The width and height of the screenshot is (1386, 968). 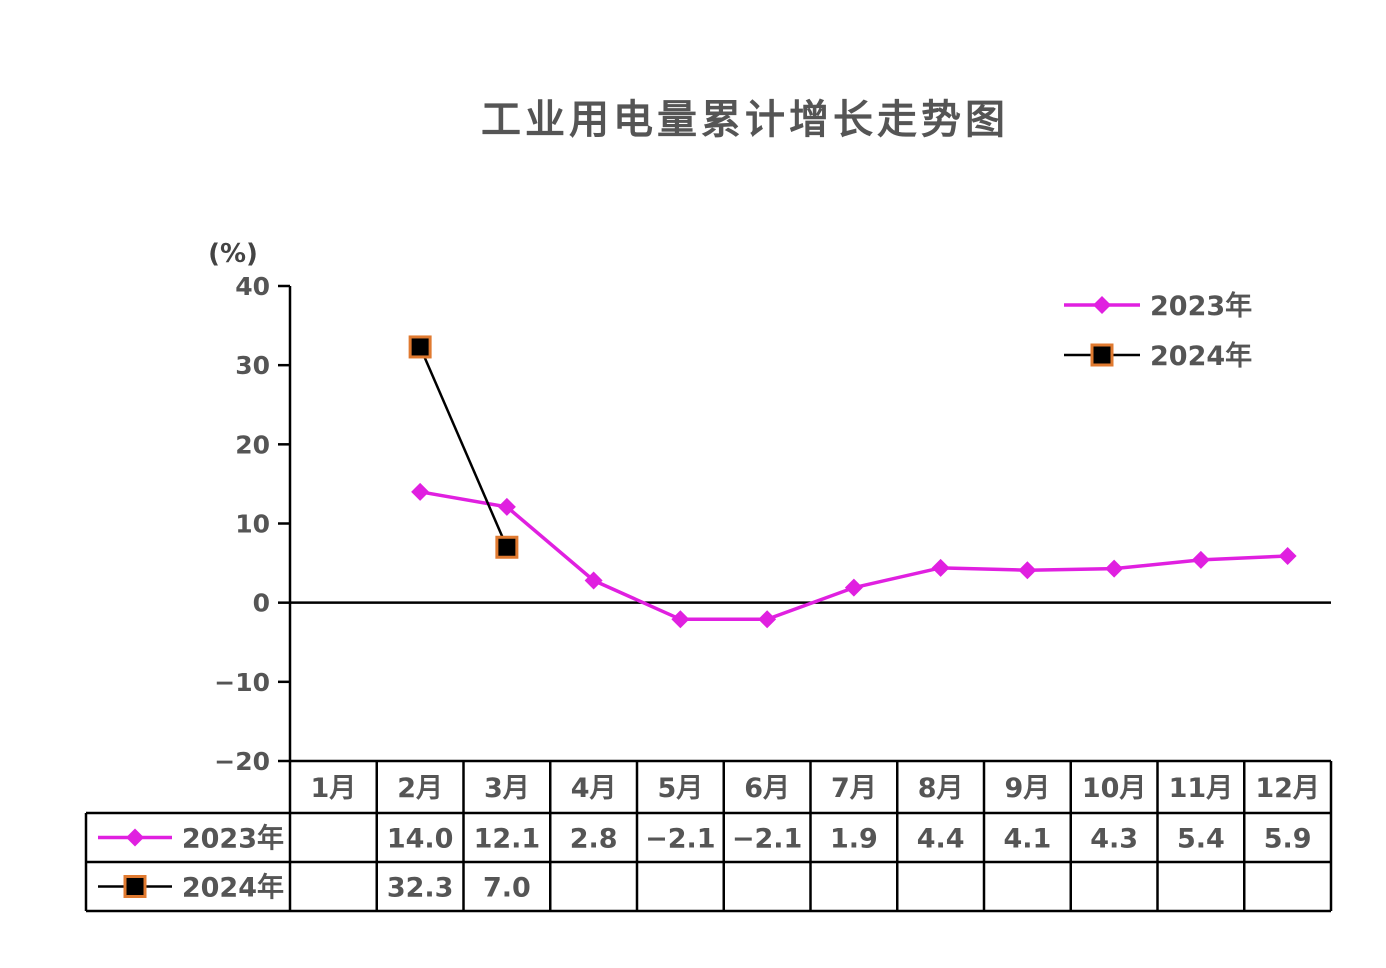 What do you see at coordinates (233, 839) in the screenshot?
I see `row-label: 2023年` at bounding box center [233, 839].